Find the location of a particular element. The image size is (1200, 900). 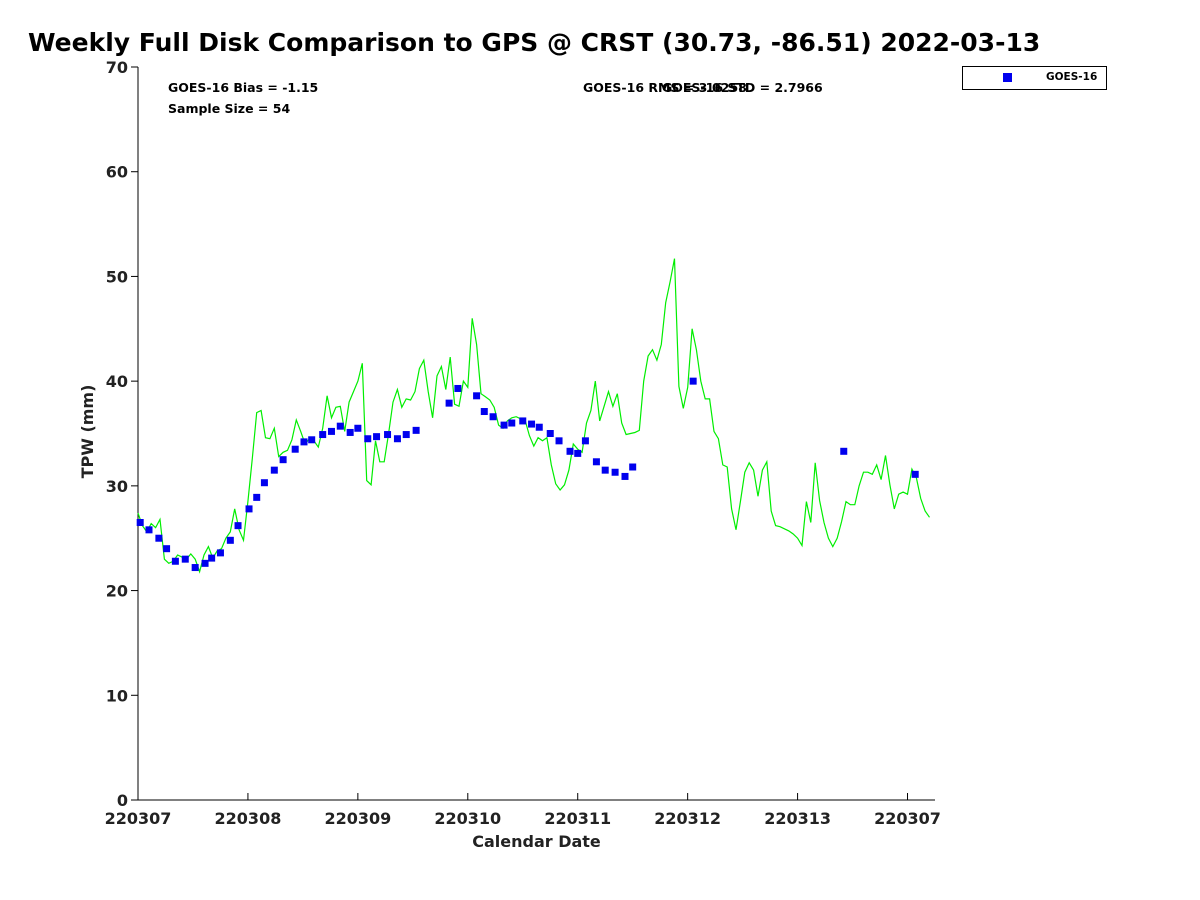

y-tick-label: 70 is located at coordinates (117, 67).